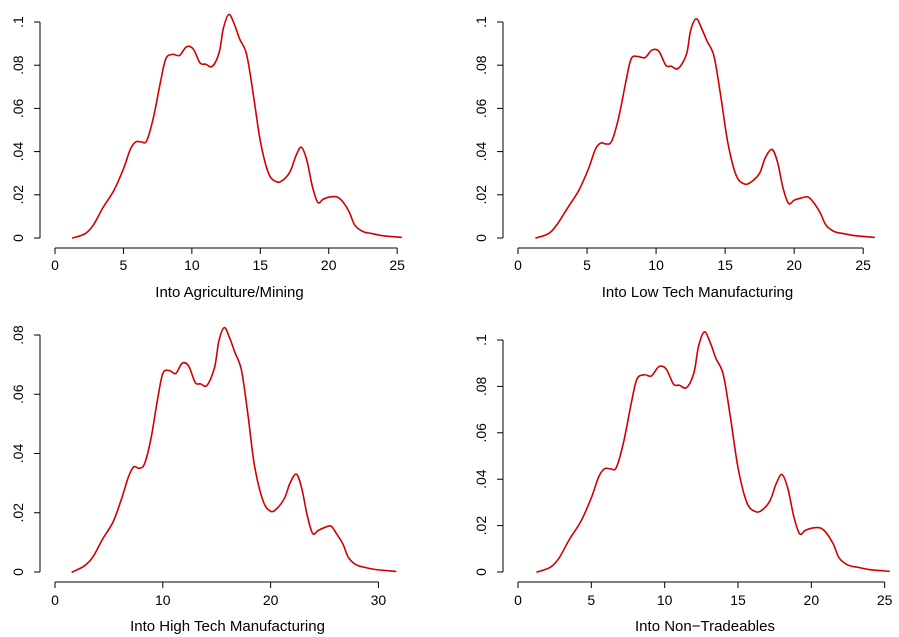 The width and height of the screenshot is (899, 637). I want to click on x-axis-label: Into Agriculture/Mining, so click(229, 292).